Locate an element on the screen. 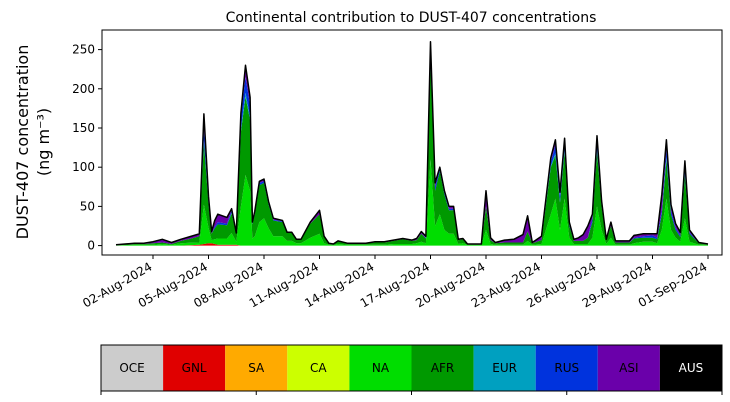 The width and height of the screenshot is (730, 402). legend-swatch-afr is located at coordinates (442, 368).